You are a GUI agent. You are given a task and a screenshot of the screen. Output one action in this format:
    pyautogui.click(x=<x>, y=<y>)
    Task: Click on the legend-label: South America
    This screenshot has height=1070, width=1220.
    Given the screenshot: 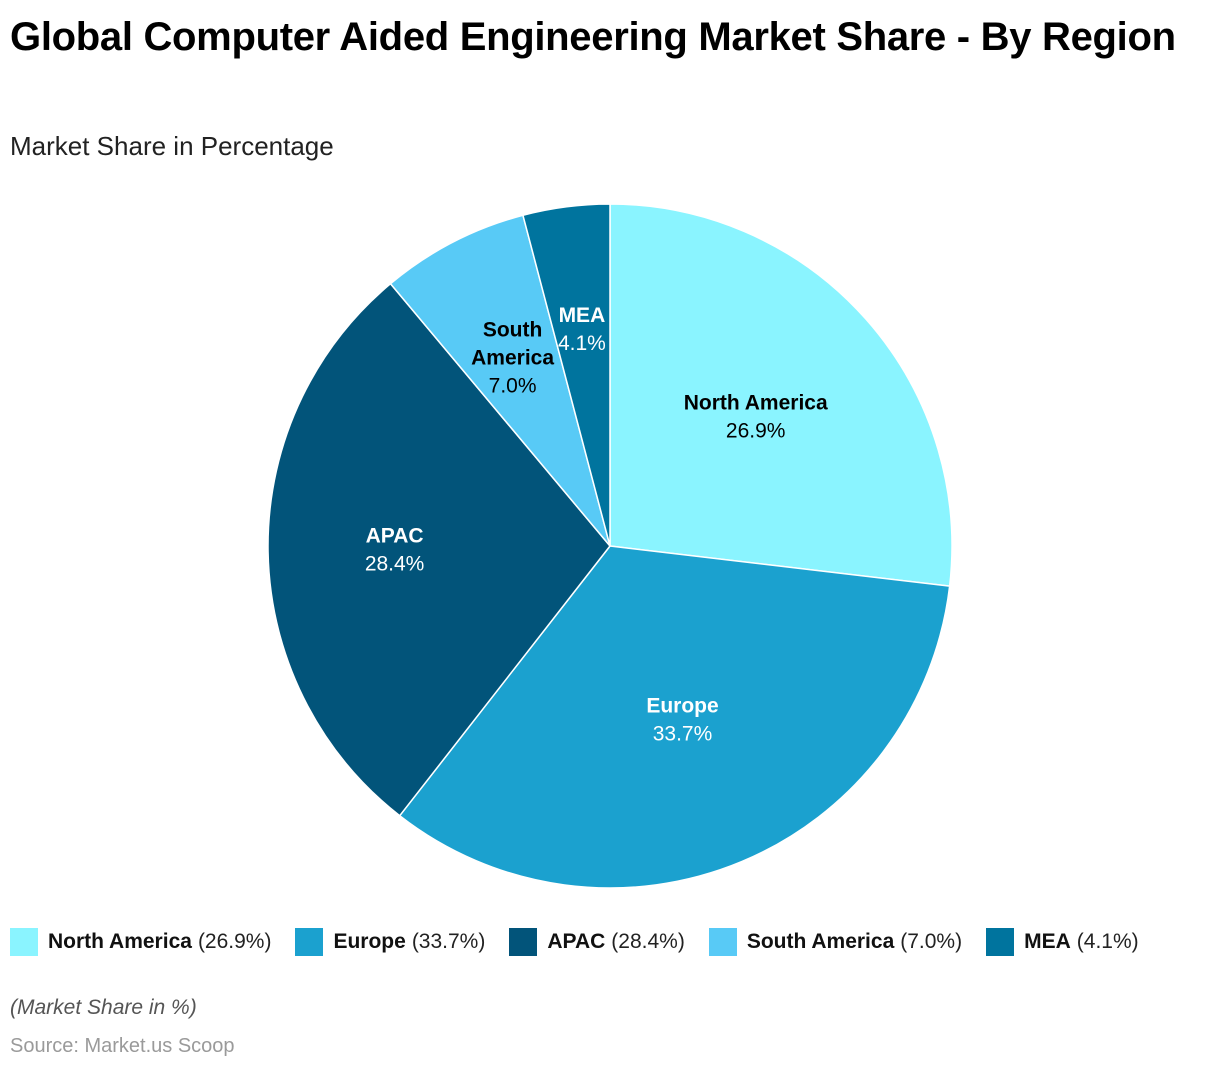 What is the action you would take?
    pyautogui.click(x=820, y=941)
    